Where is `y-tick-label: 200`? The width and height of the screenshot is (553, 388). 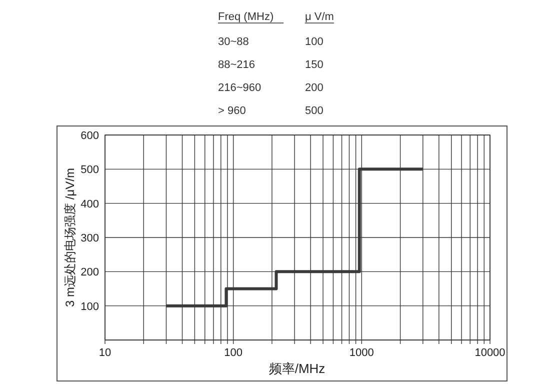
y-tick-label: 200 is located at coordinates (89, 272).